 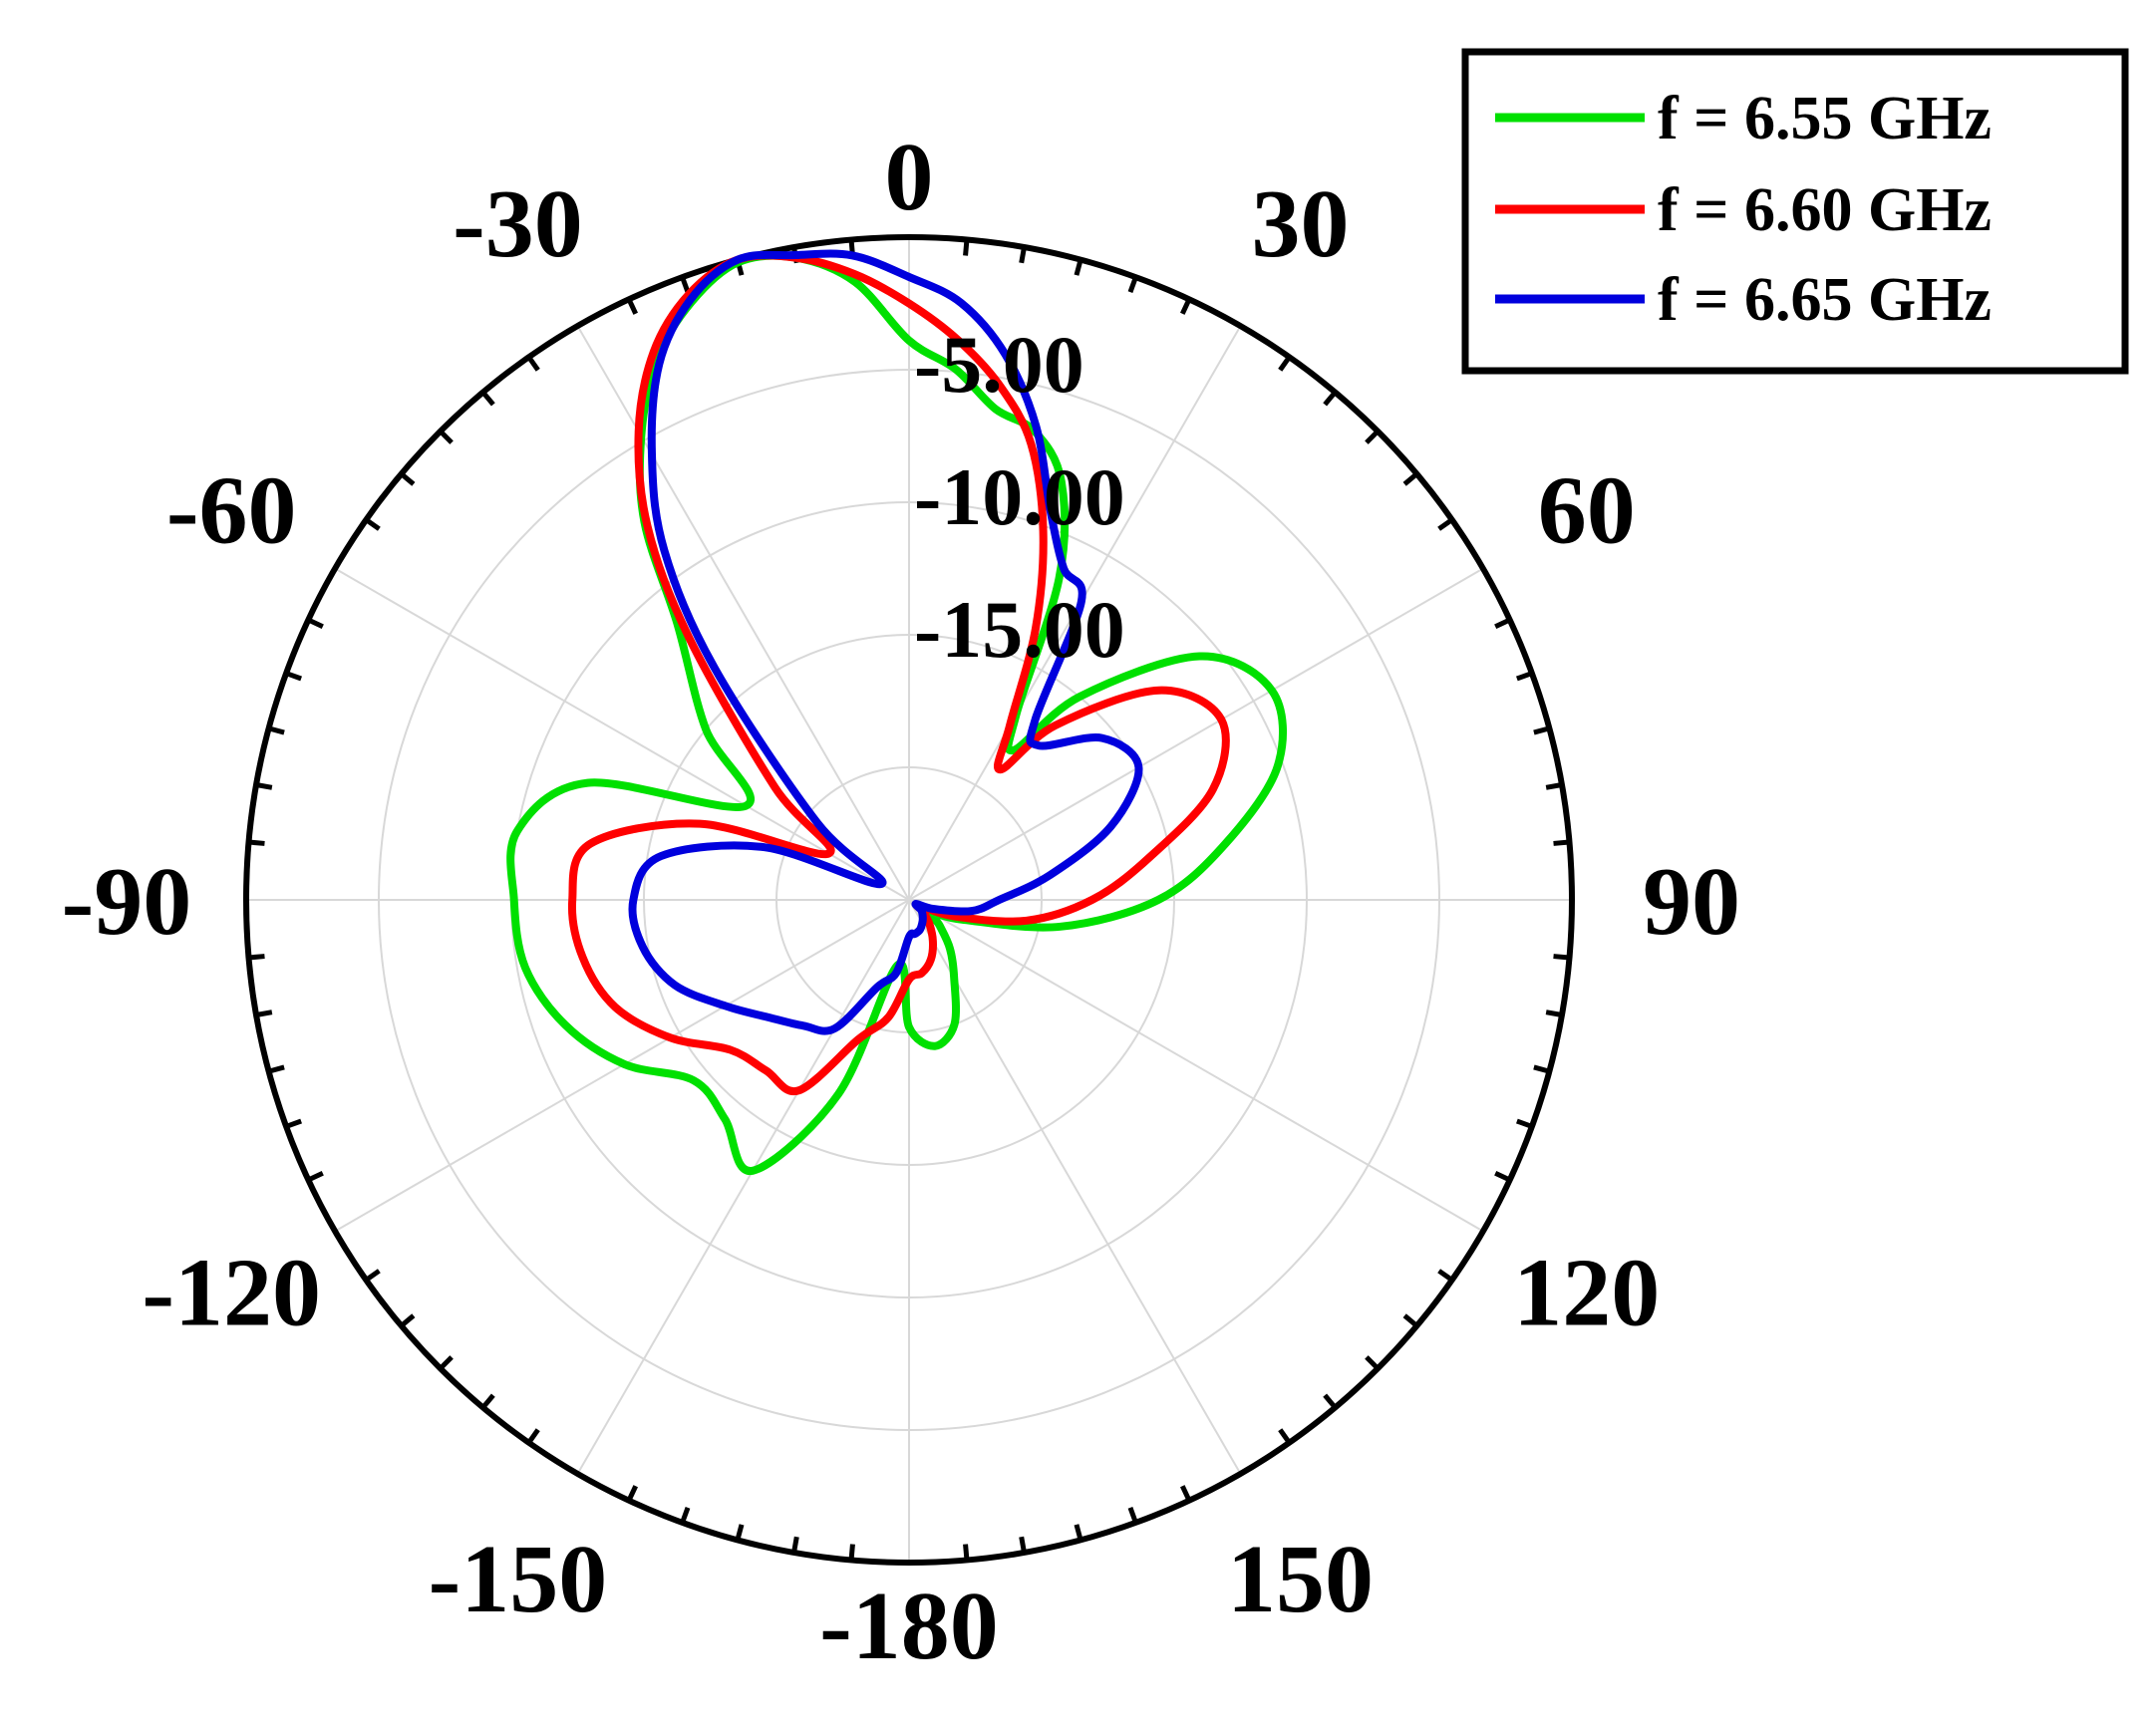 What do you see at coordinates (1587, 511) in the screenshot?
I see `angle-tick-label: 60` at bounding box center [1587, 511].